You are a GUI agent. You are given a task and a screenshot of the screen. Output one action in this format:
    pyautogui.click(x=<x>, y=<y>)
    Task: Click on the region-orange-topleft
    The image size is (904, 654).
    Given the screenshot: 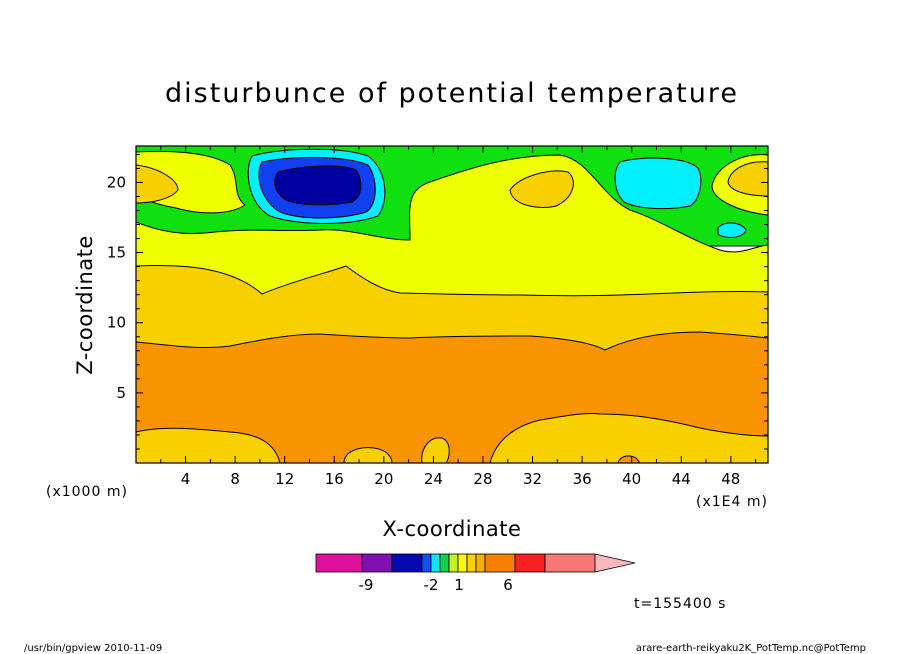 What is the action you would take?
    pyautogui.click(x=157, y=184)
    